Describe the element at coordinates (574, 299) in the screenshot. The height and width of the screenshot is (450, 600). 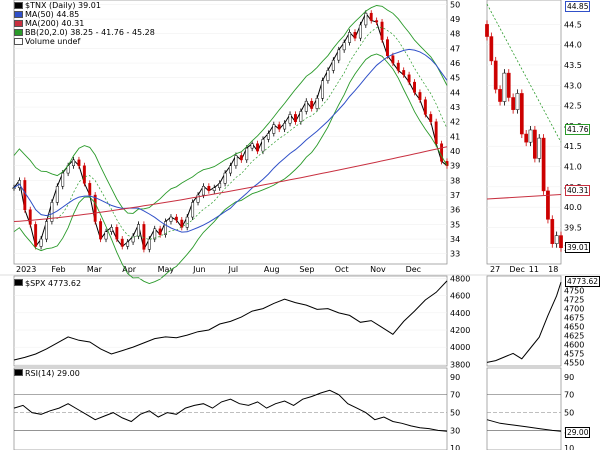
I see `spx-detail-ytick-label: 4725` at that location.